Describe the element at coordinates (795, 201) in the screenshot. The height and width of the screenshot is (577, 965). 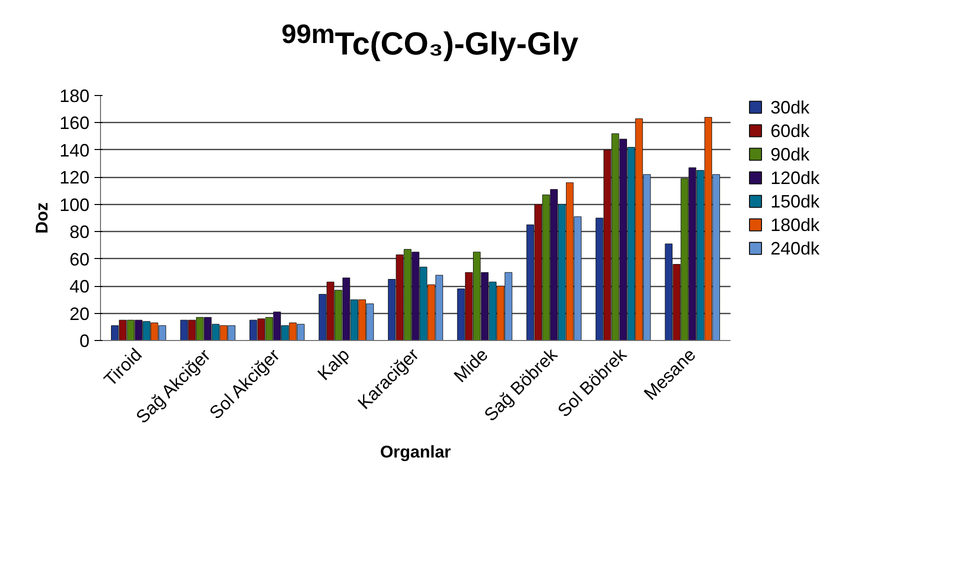
I see `legend-label: 150dk` at that location.